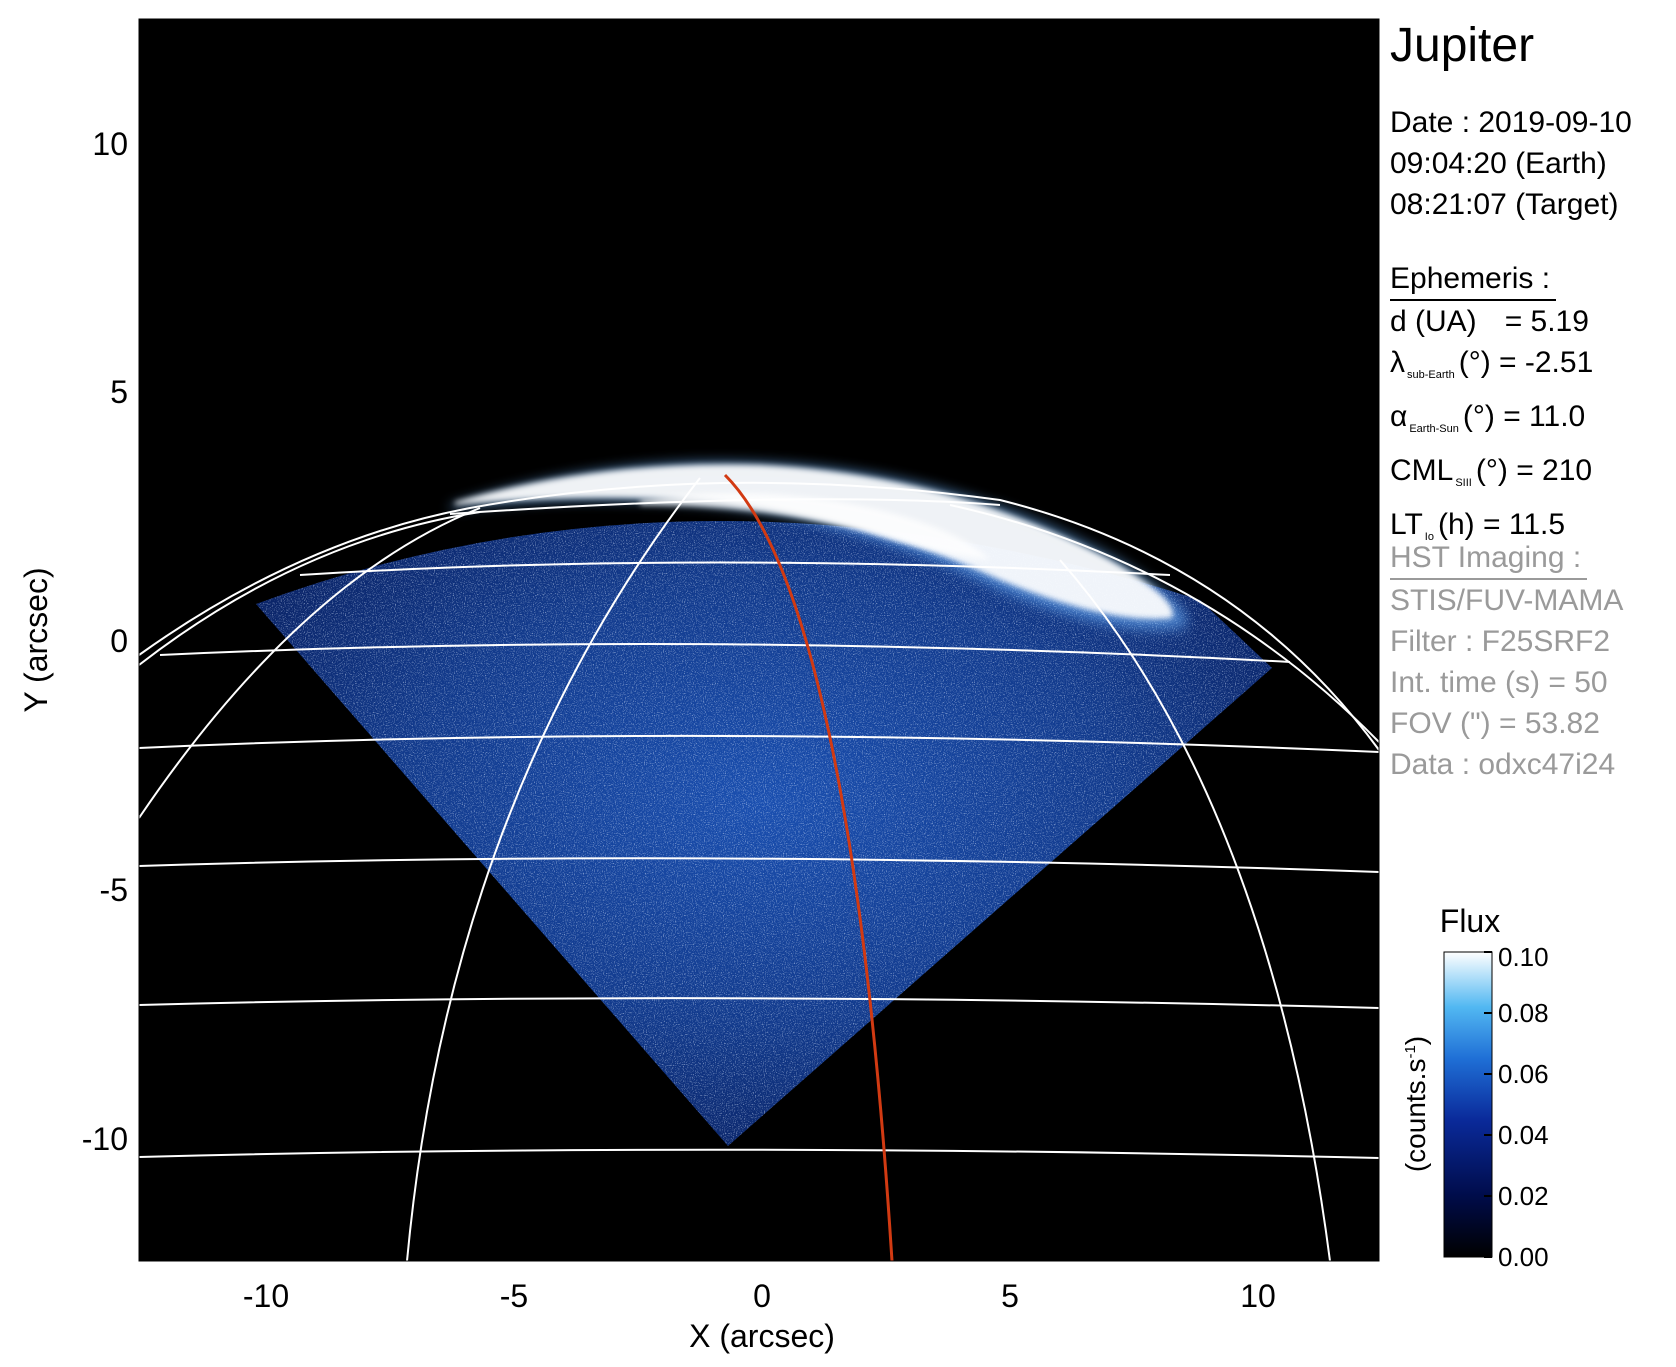 This screenshot has height=1367, width=1676. Describe the element at coordinates (1507, 600) in the screenshot. I see `imaging-instrument: STIS/FUV-MAMA` at that location.